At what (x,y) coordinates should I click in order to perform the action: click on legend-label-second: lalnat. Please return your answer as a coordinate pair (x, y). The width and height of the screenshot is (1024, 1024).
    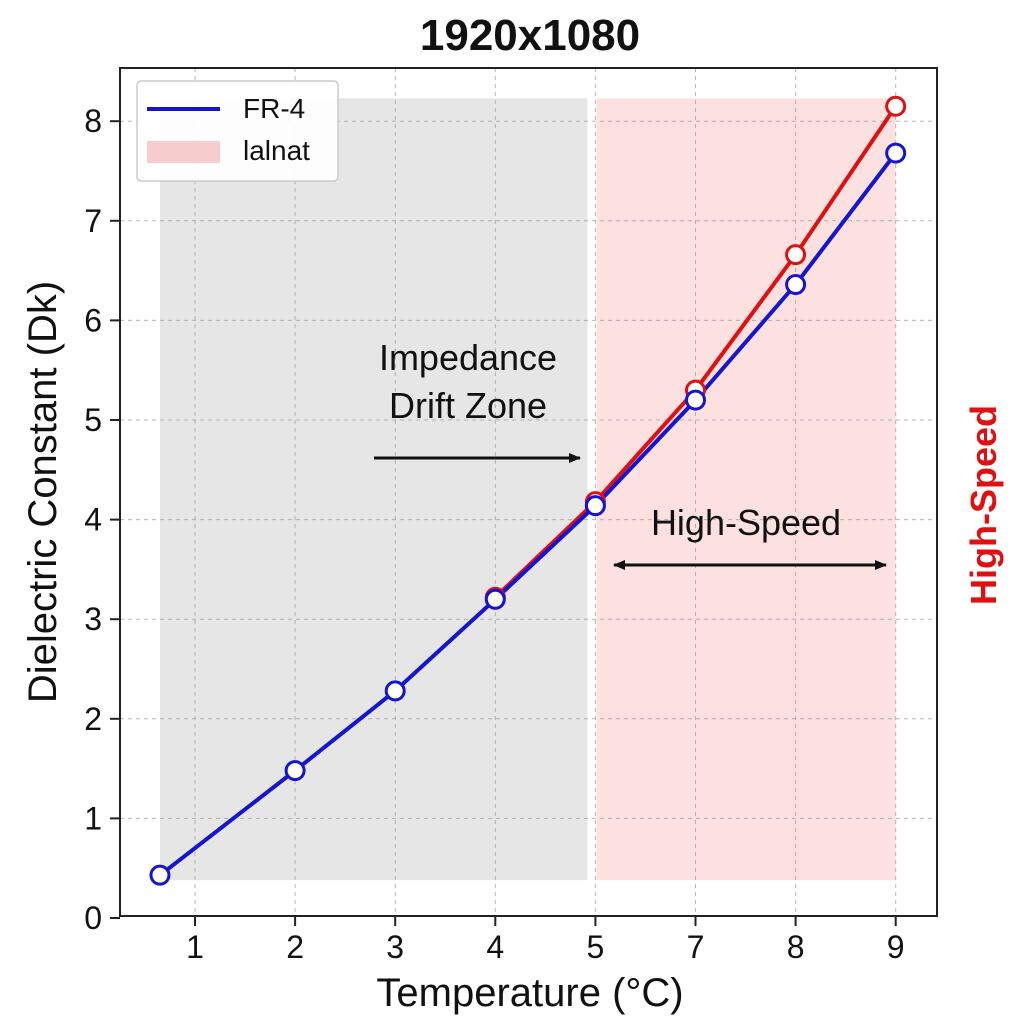
    Looking at the image, I should click on (276, 150).